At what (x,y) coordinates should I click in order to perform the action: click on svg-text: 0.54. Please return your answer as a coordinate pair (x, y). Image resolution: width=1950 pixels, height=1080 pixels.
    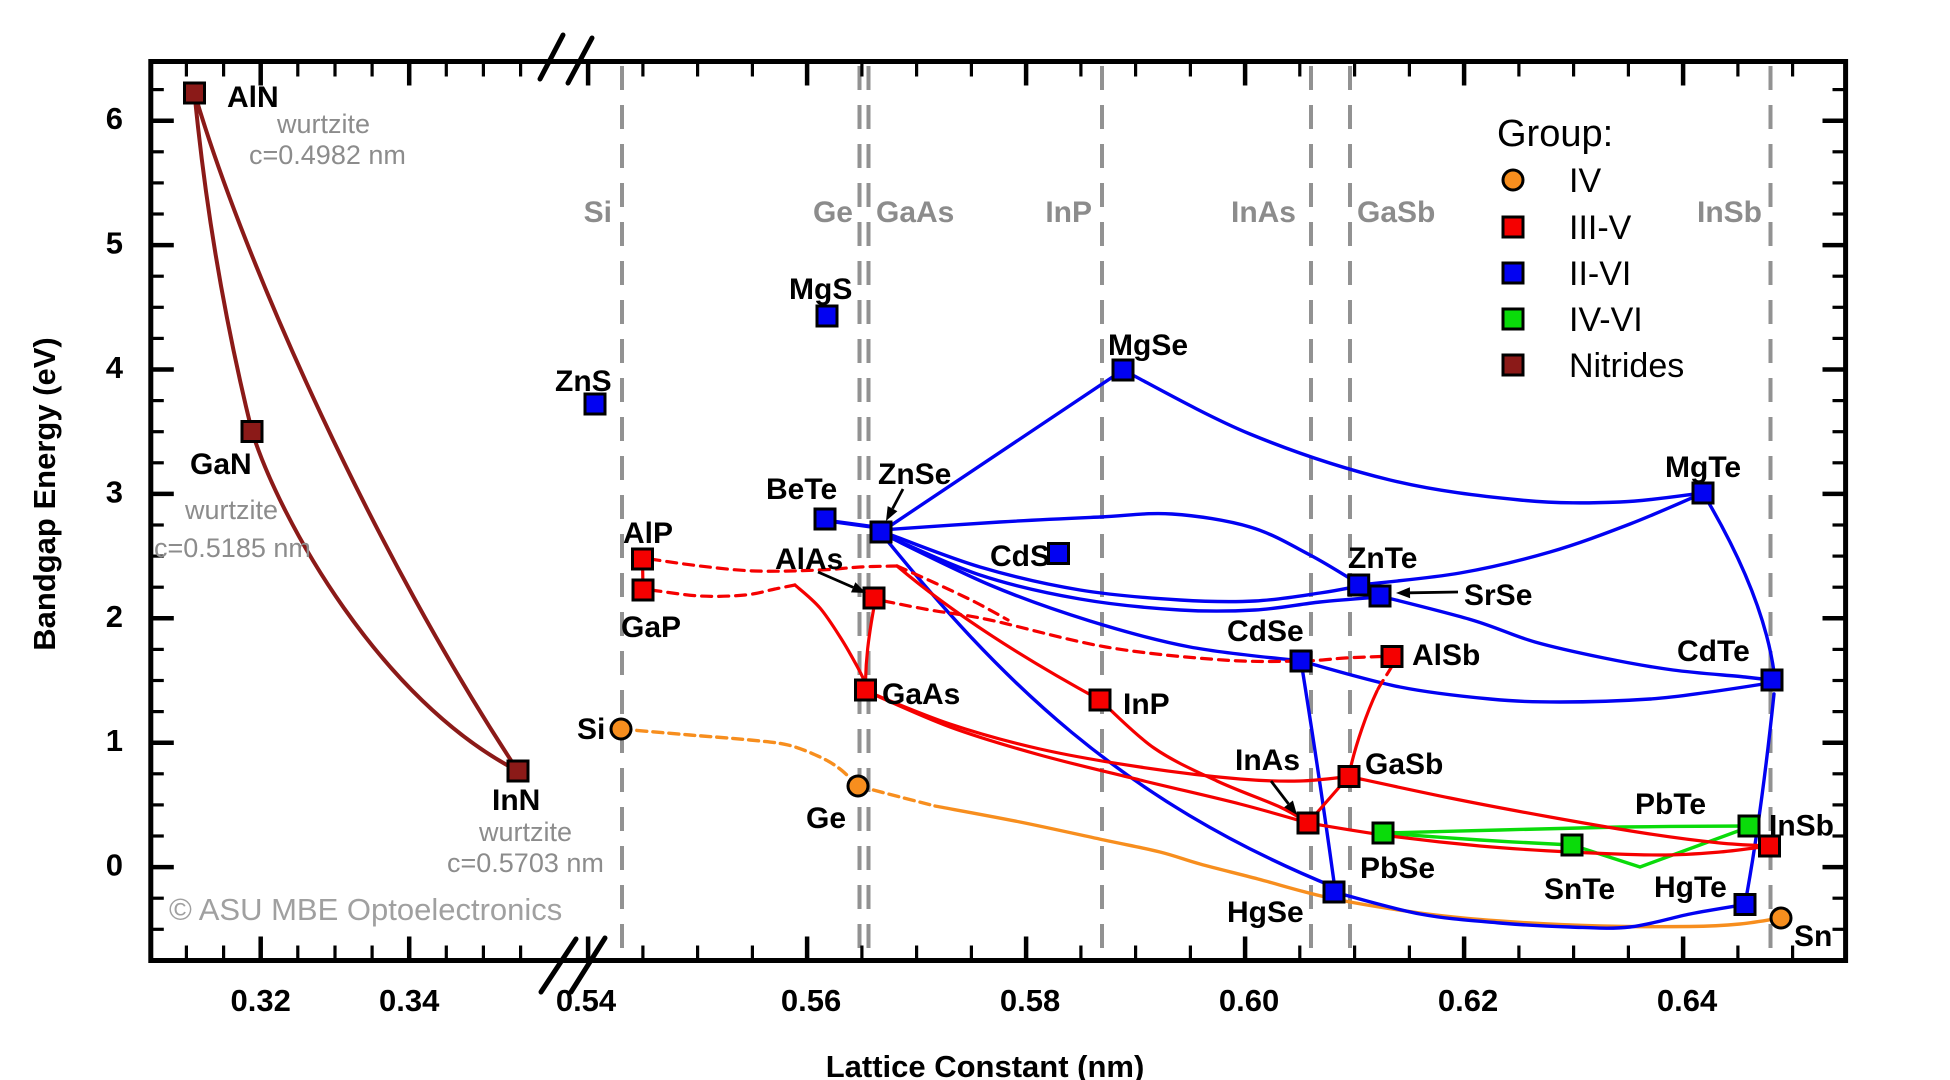
    Looking at the image, I should click on (586, 1000).